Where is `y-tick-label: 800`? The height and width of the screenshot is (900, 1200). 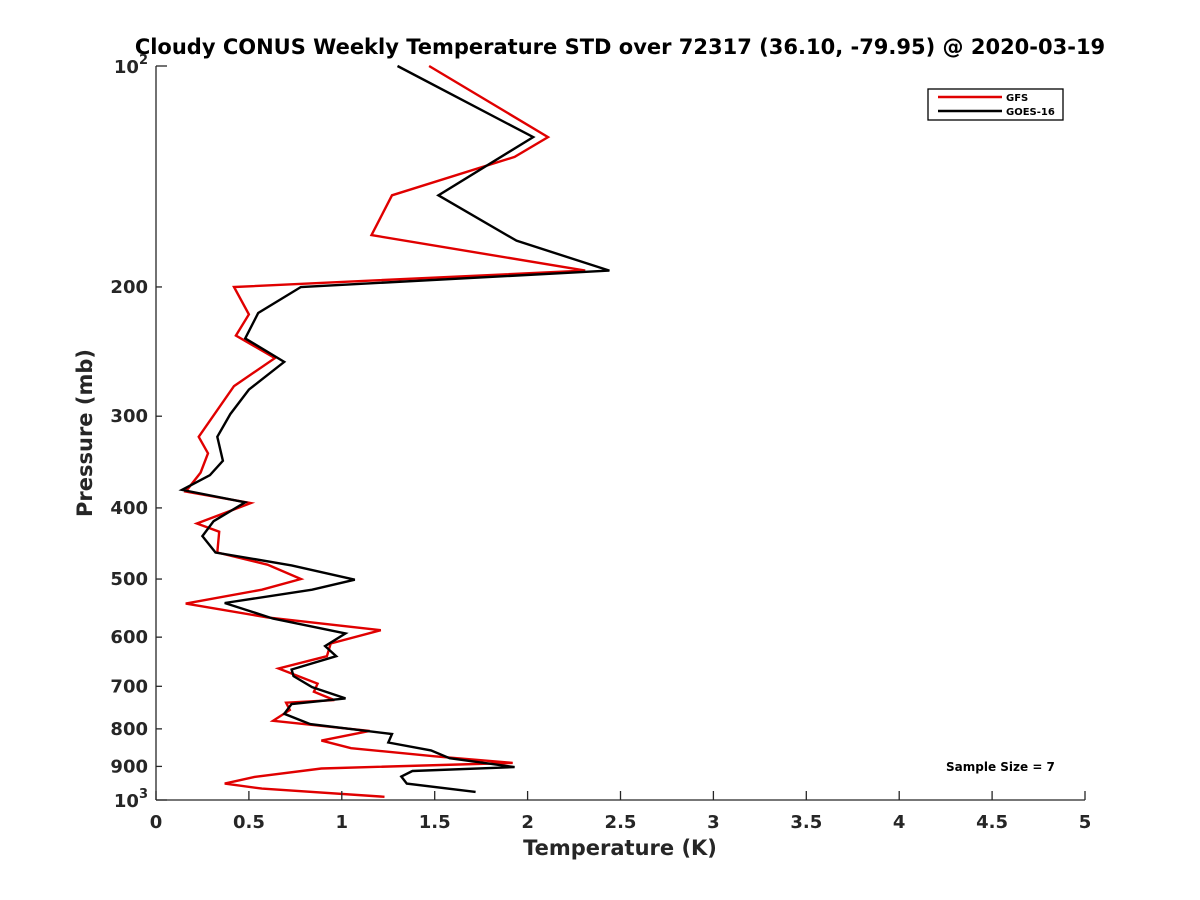
y-tick-label: 800 is located at coordinates (129, 729).